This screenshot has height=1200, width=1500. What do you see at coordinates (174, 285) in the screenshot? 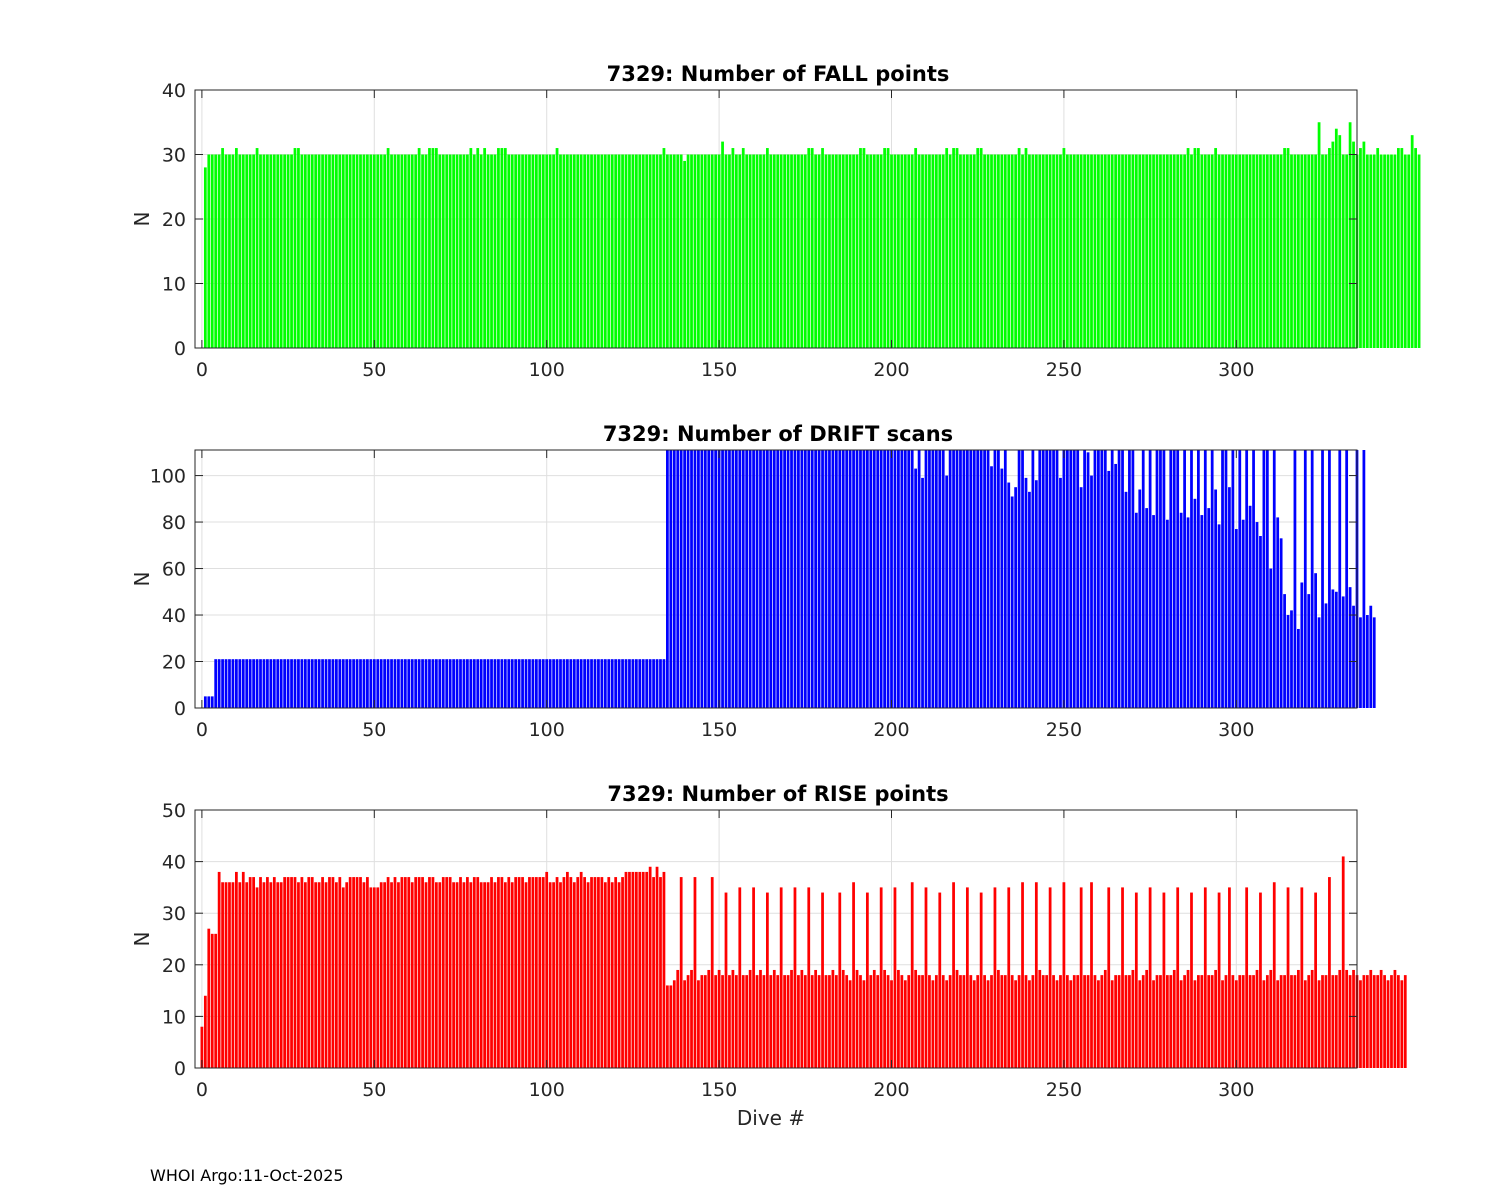
I see `y-tick-label: 10` at bounding box center [174, 285].